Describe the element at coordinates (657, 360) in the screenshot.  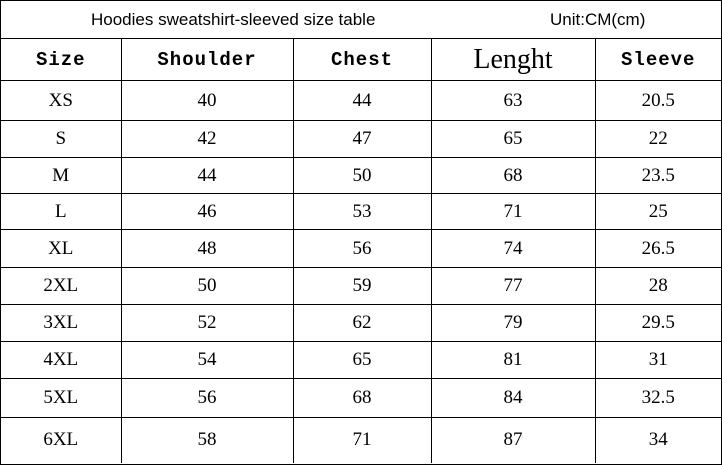
I see `table-cell: 31` at that location.